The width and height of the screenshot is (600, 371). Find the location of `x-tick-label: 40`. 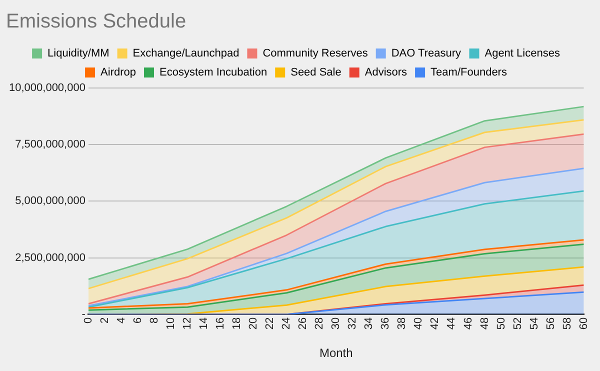

x-tick-label: 40 is located at coordinates (418, 323).